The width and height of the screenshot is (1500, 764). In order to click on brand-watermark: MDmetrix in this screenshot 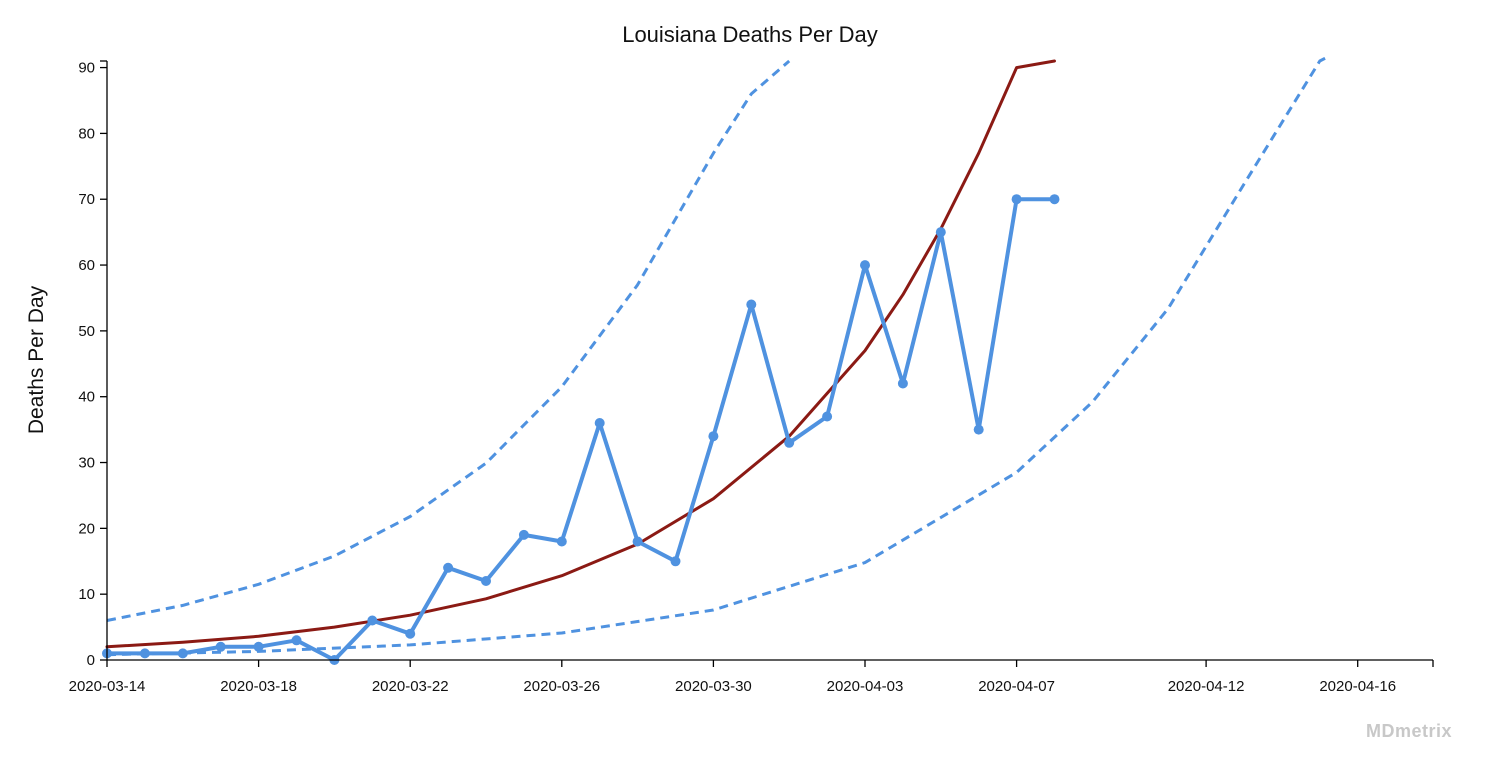, I will do `click(1408, 731)`.